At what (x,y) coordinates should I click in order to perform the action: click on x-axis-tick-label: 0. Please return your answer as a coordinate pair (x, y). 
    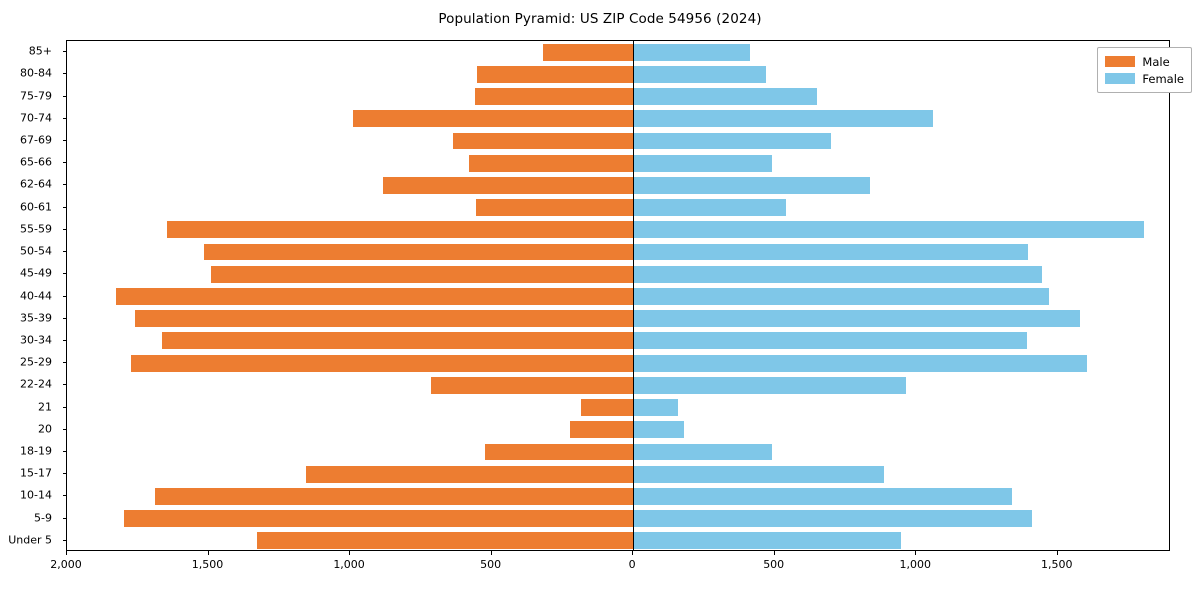
    Looking at the image, I should click on (632, 564).